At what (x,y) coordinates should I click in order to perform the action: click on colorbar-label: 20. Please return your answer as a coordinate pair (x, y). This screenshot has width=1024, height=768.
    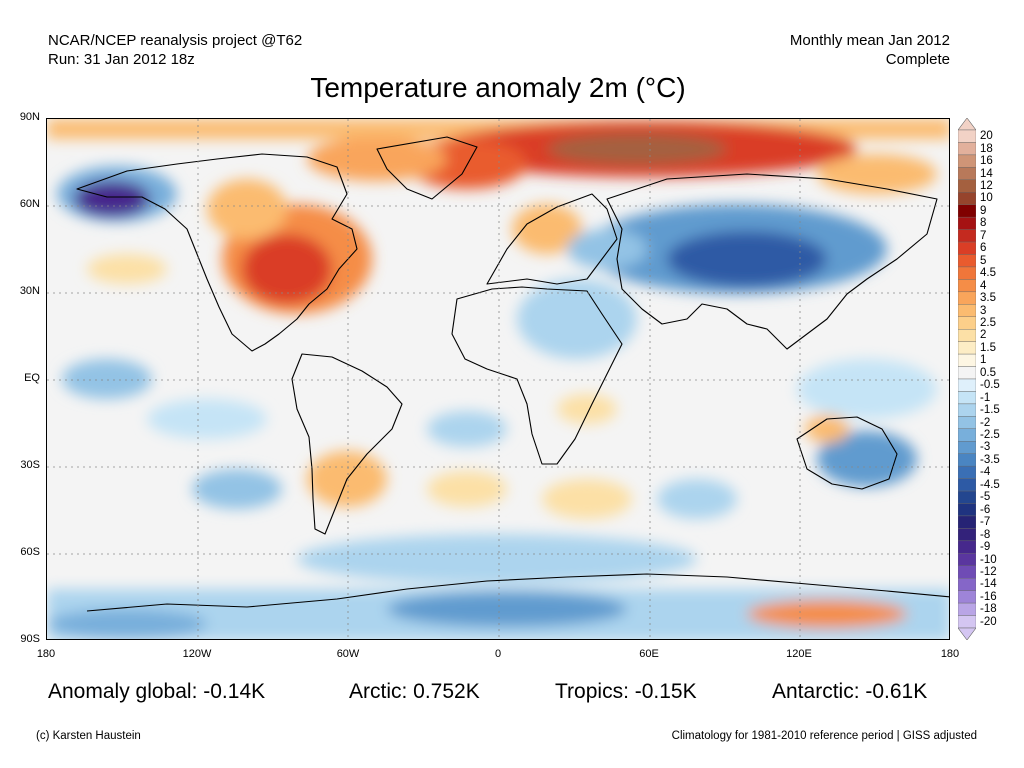
    Looking at the image, I should click on (986, 136).